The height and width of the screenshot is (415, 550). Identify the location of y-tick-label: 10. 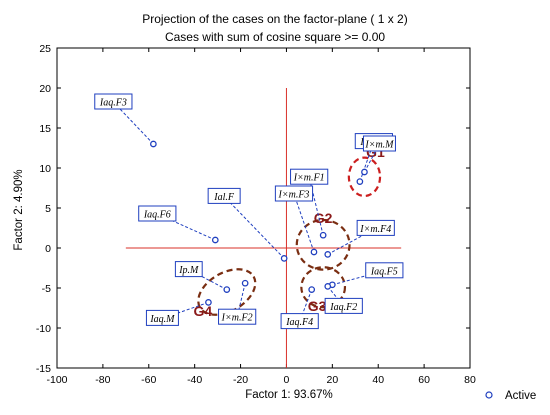
(45, 169).